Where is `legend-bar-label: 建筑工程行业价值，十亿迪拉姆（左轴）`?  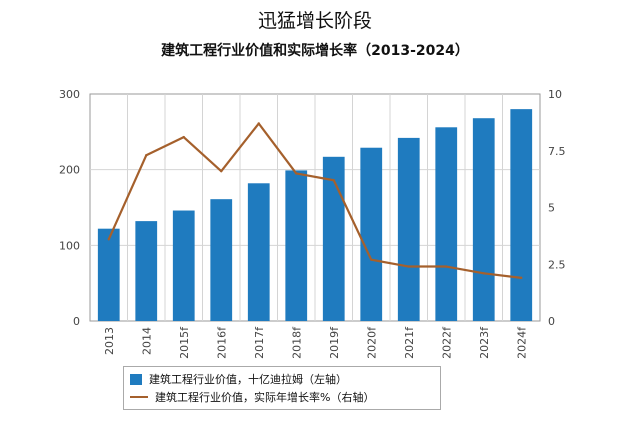 legend-bar-label: 建筑工程行业价值，十亿迪拉姆（左轴） is located at coordinates (248, 379).